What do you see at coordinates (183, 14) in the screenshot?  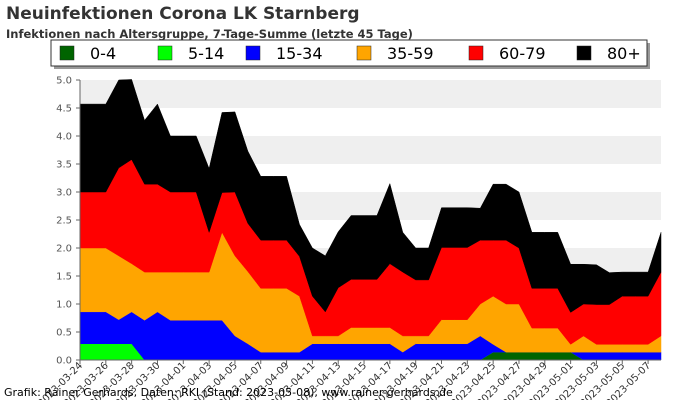 I see `chart-title: Neuinfektionen Corona LK Starnberg` at bounding box center [183, 14].